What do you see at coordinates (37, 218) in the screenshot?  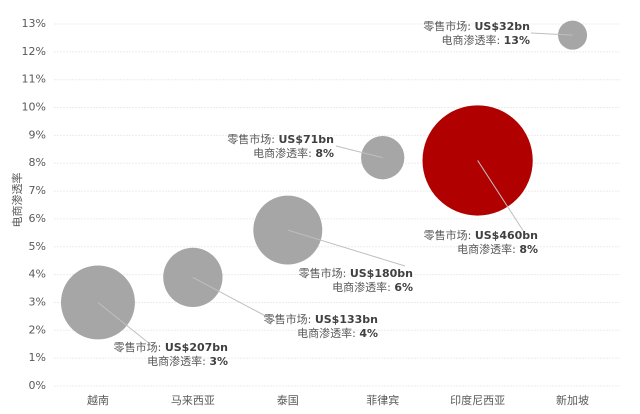 I see `y-tick-label: 6%` at bounding box center [37, 218].